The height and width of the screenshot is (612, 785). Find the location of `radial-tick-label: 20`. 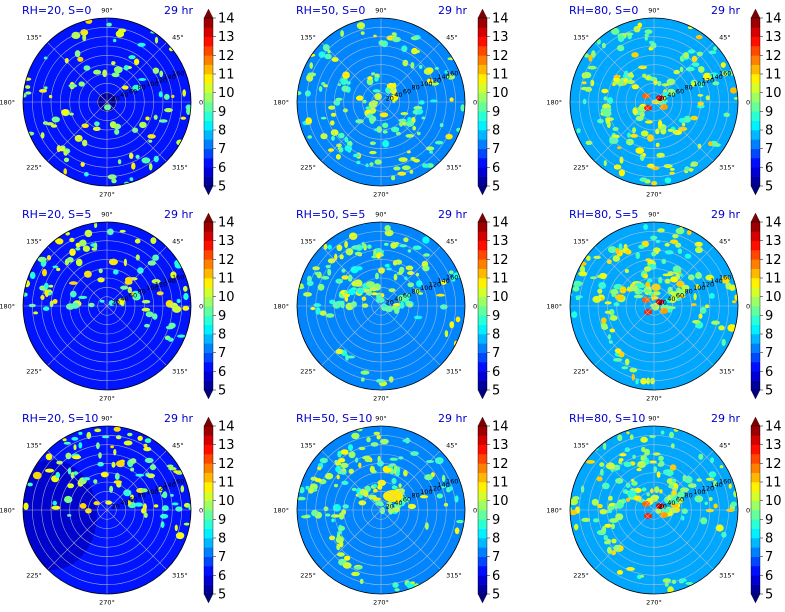

radial-tick-label: 20 is located at coordinates (116, 302).